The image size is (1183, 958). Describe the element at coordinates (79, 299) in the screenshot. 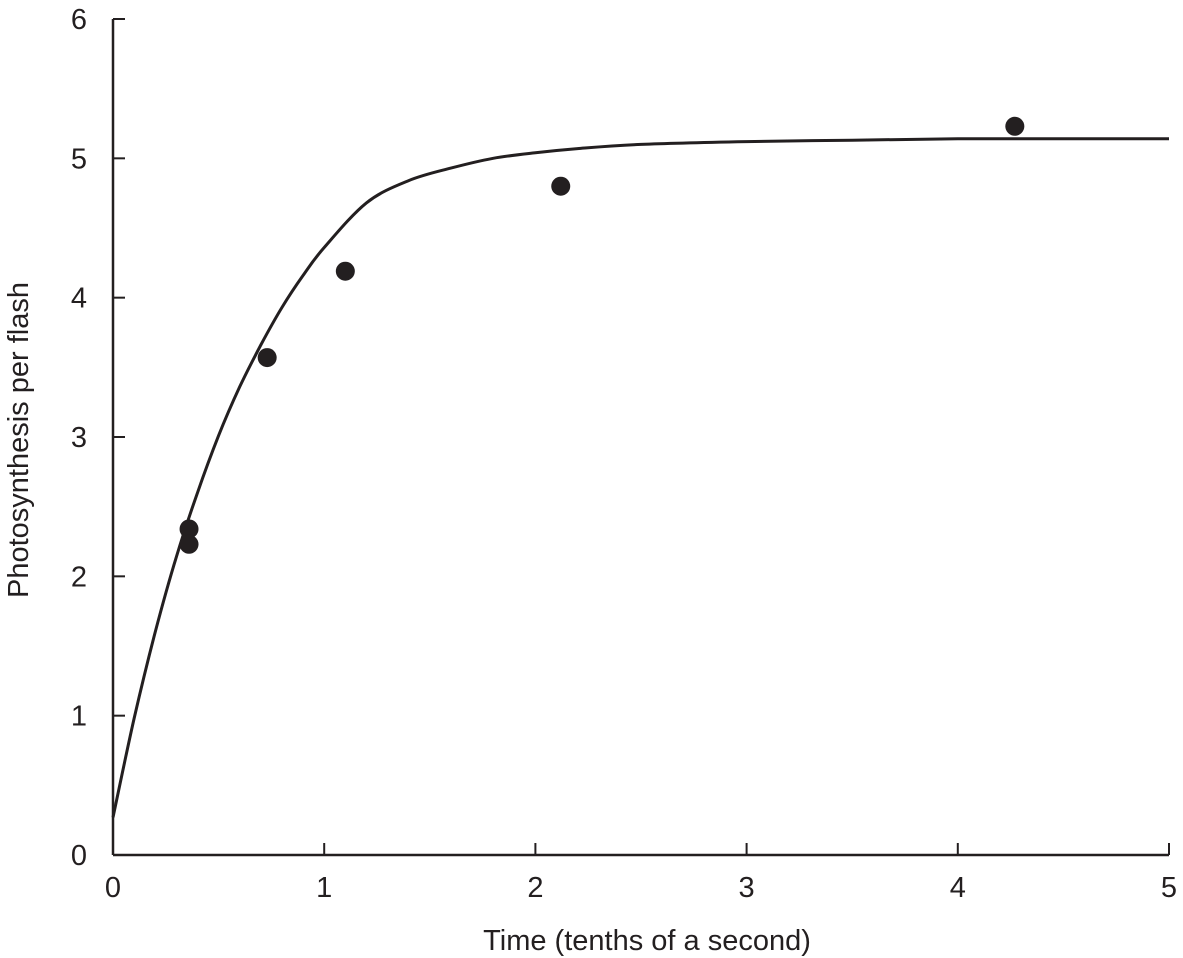

I see `y-tick-label: 4` at that location.